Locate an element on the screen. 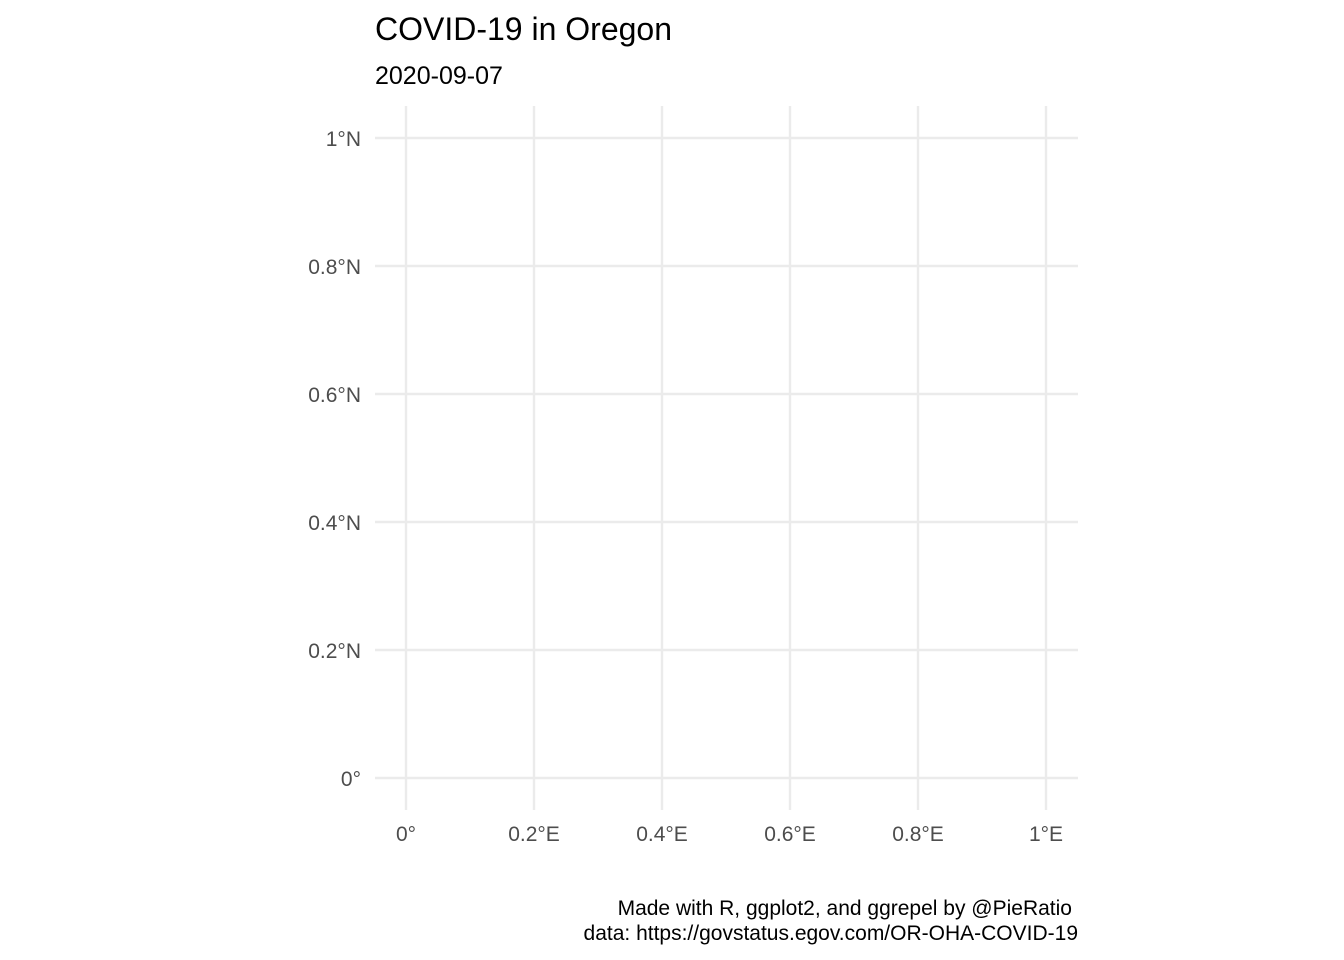 This screenshot has width=1344, height=960. x-axis: 0° 0.2°E 0.4°E 0.6°E 0.8°E 1°E is located at coordinates (729, 834).